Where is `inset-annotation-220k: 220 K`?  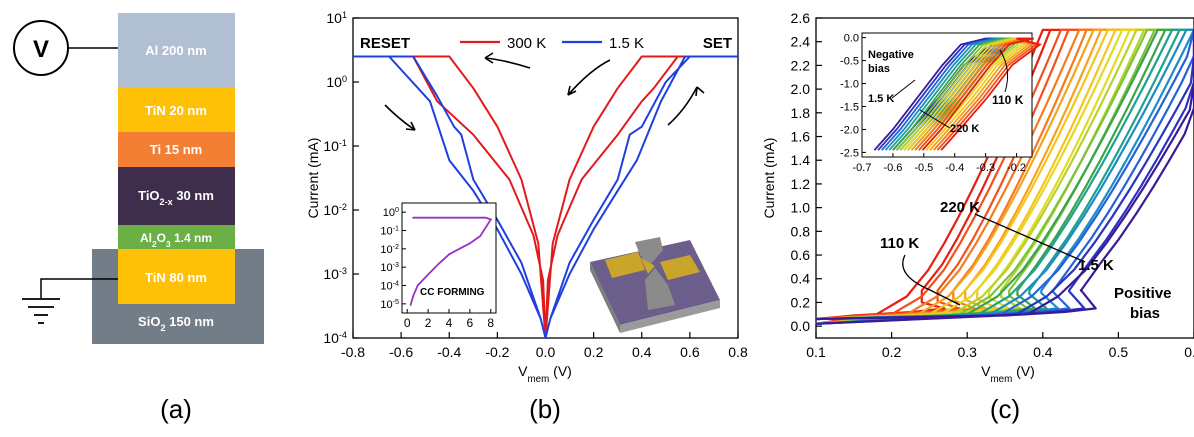 inset-annotation-220k: 220 K is located at coordinates (964, 129).